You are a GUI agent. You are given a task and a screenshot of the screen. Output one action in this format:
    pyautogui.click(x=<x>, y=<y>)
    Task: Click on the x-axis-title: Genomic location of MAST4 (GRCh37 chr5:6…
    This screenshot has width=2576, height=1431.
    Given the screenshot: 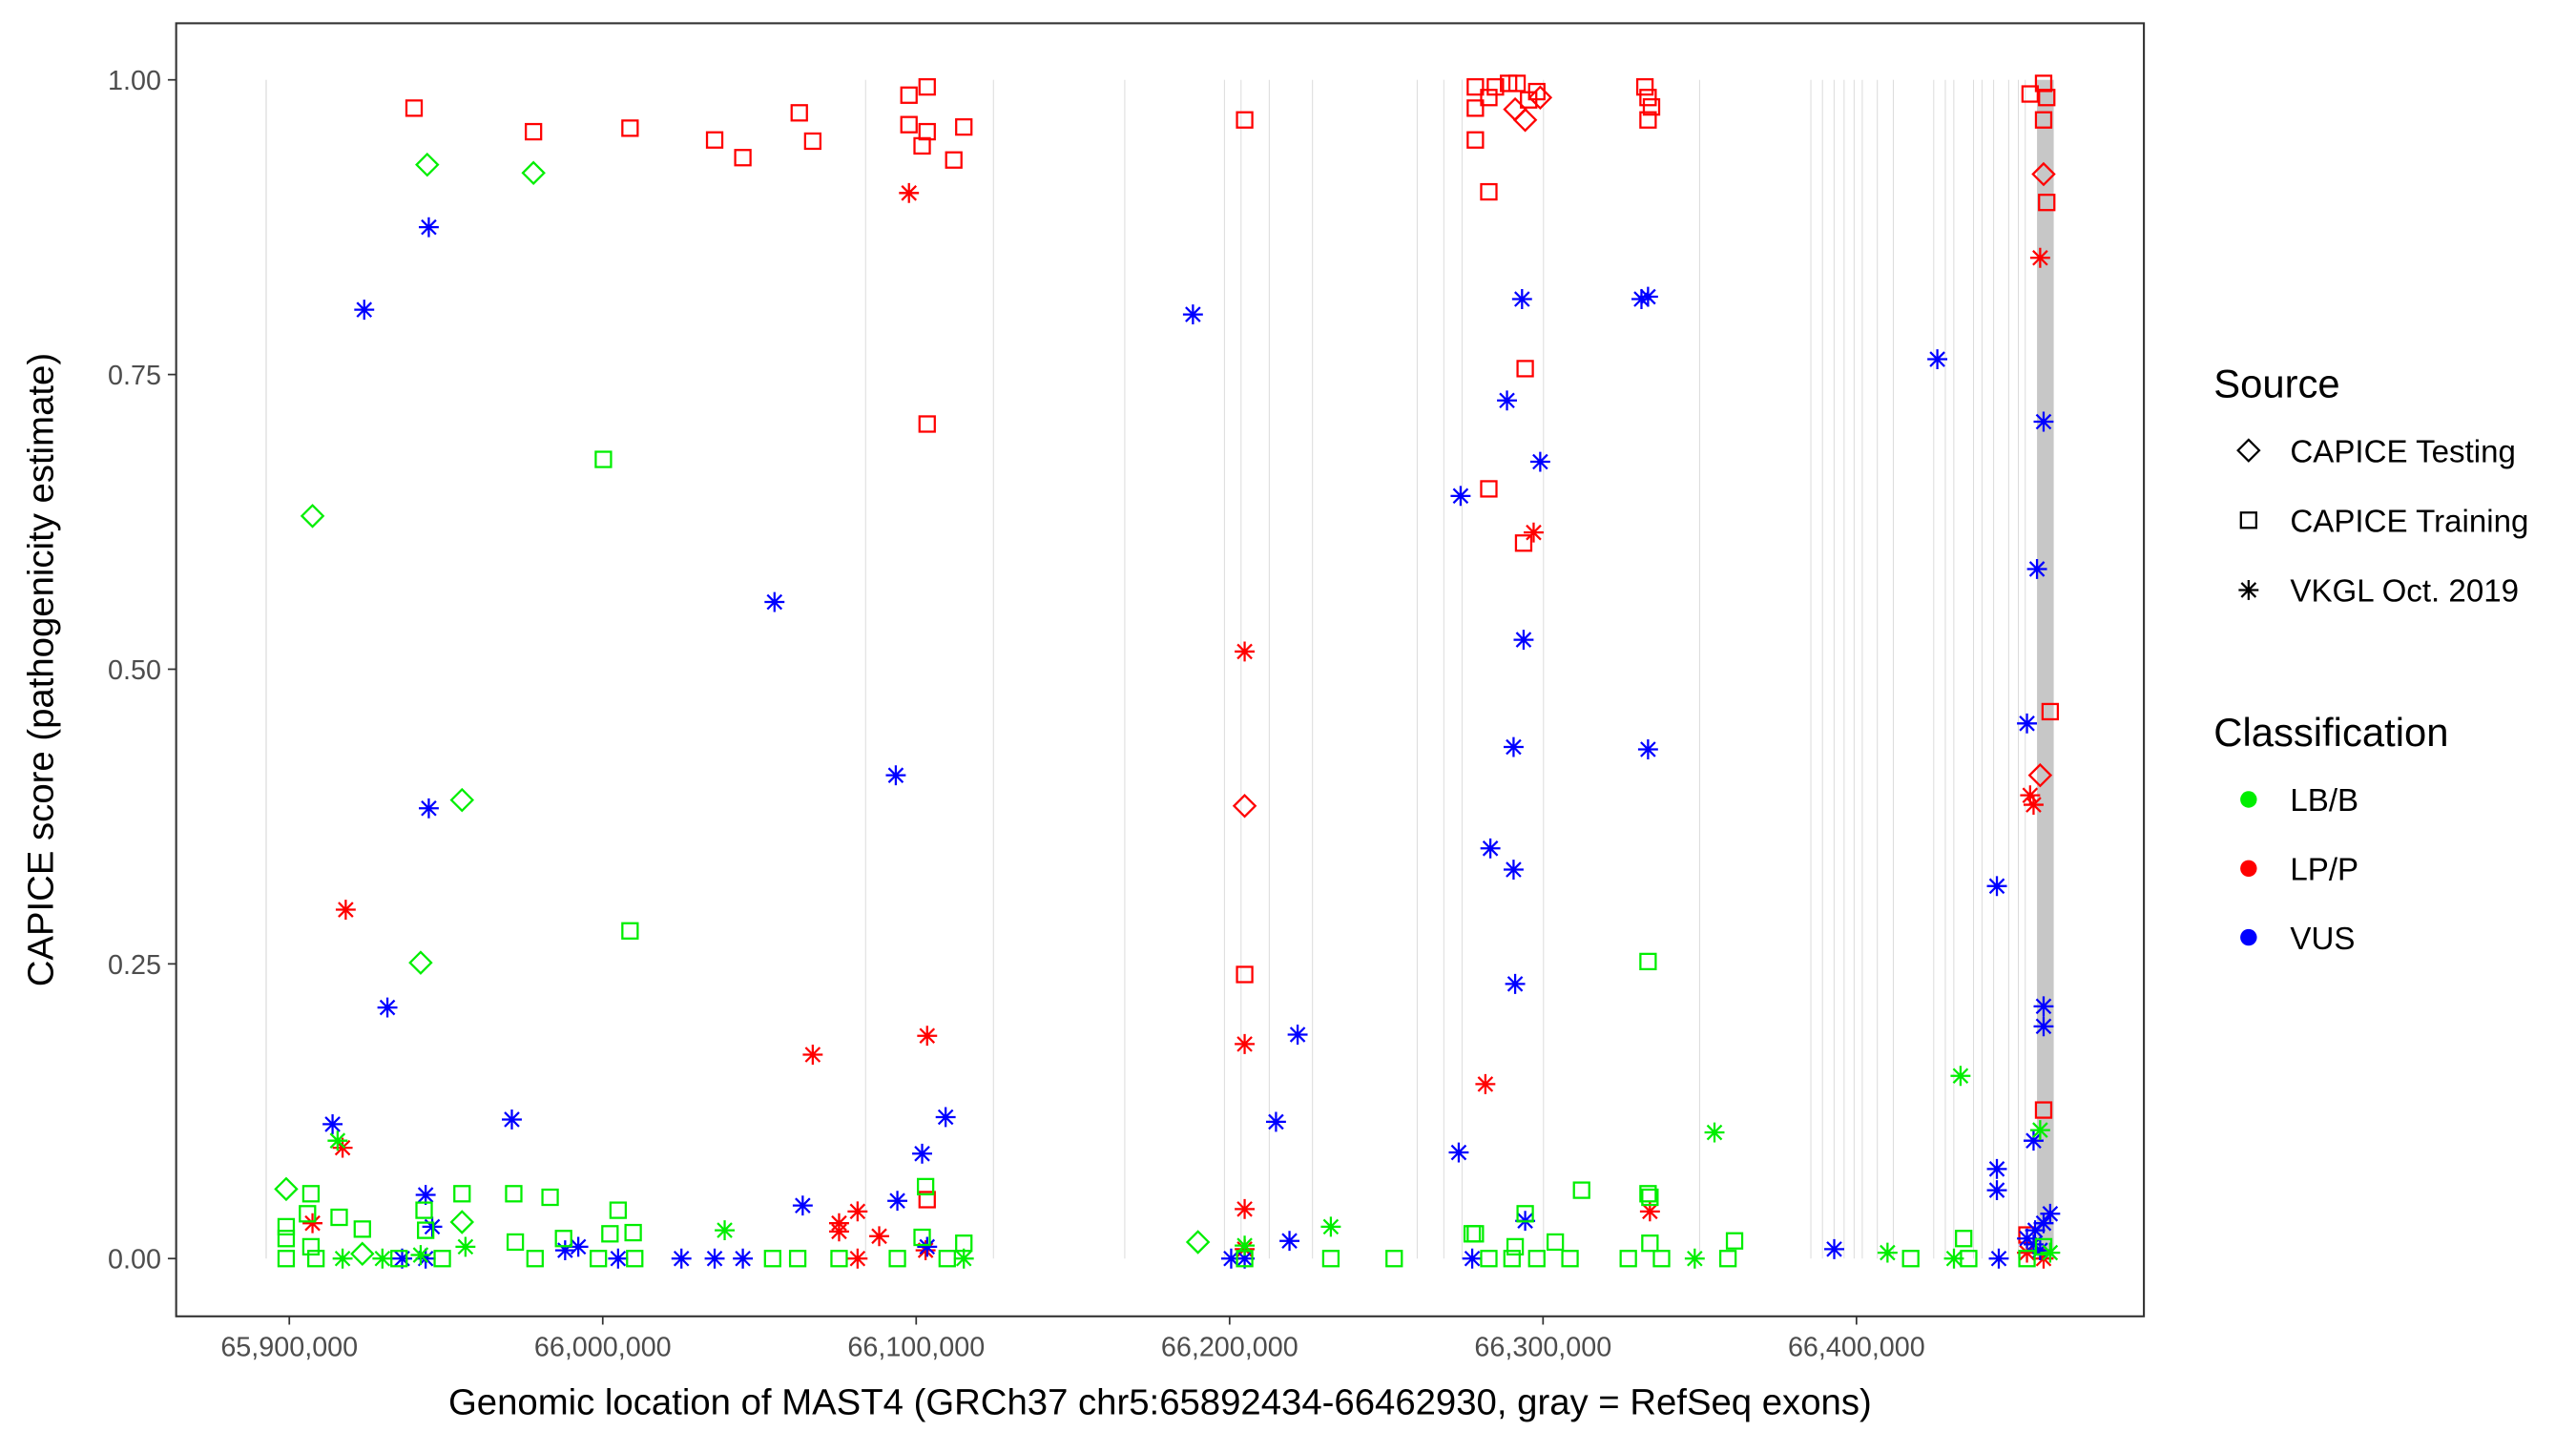 What is the action you would take?
    pyautogui.click(x=1160, y=1403)
    